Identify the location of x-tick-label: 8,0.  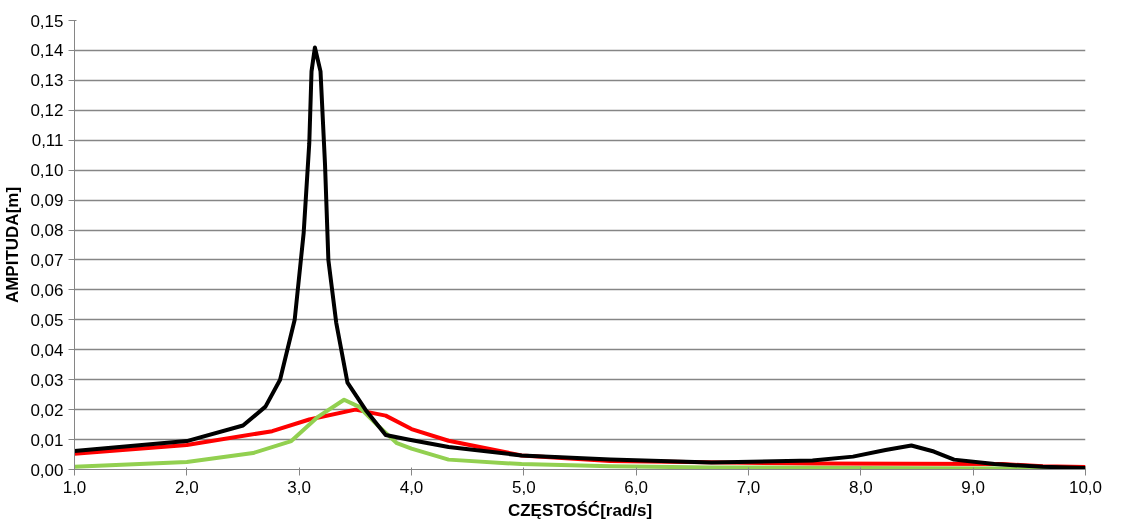
(861, 487).